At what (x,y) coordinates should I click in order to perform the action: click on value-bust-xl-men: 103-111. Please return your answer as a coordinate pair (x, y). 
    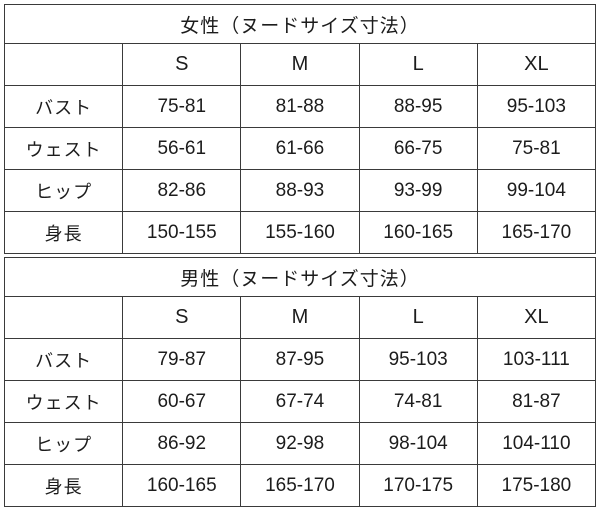
    Looking at the image, I should click on (536, 359).